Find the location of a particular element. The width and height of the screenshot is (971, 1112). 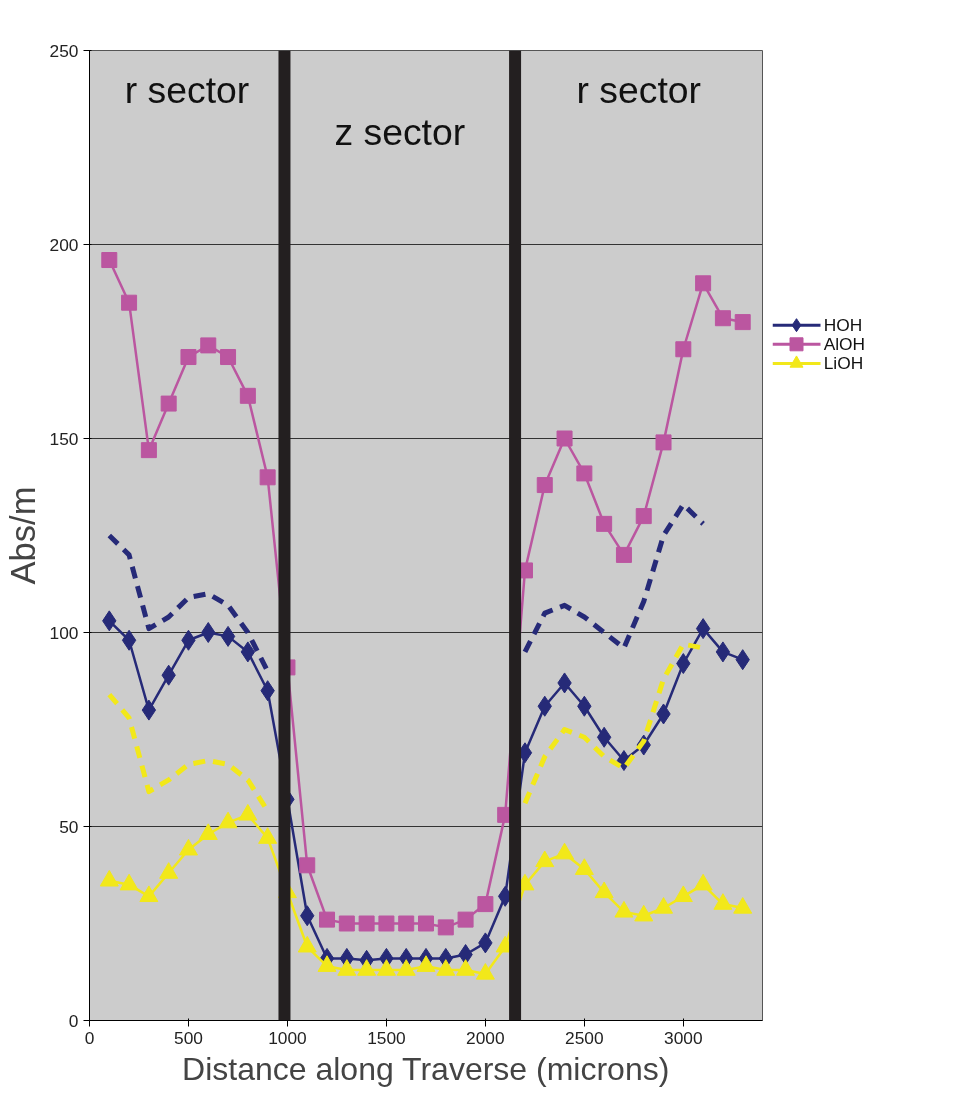

y-axis-title: Abs/m is located at coordinates (22, 535).